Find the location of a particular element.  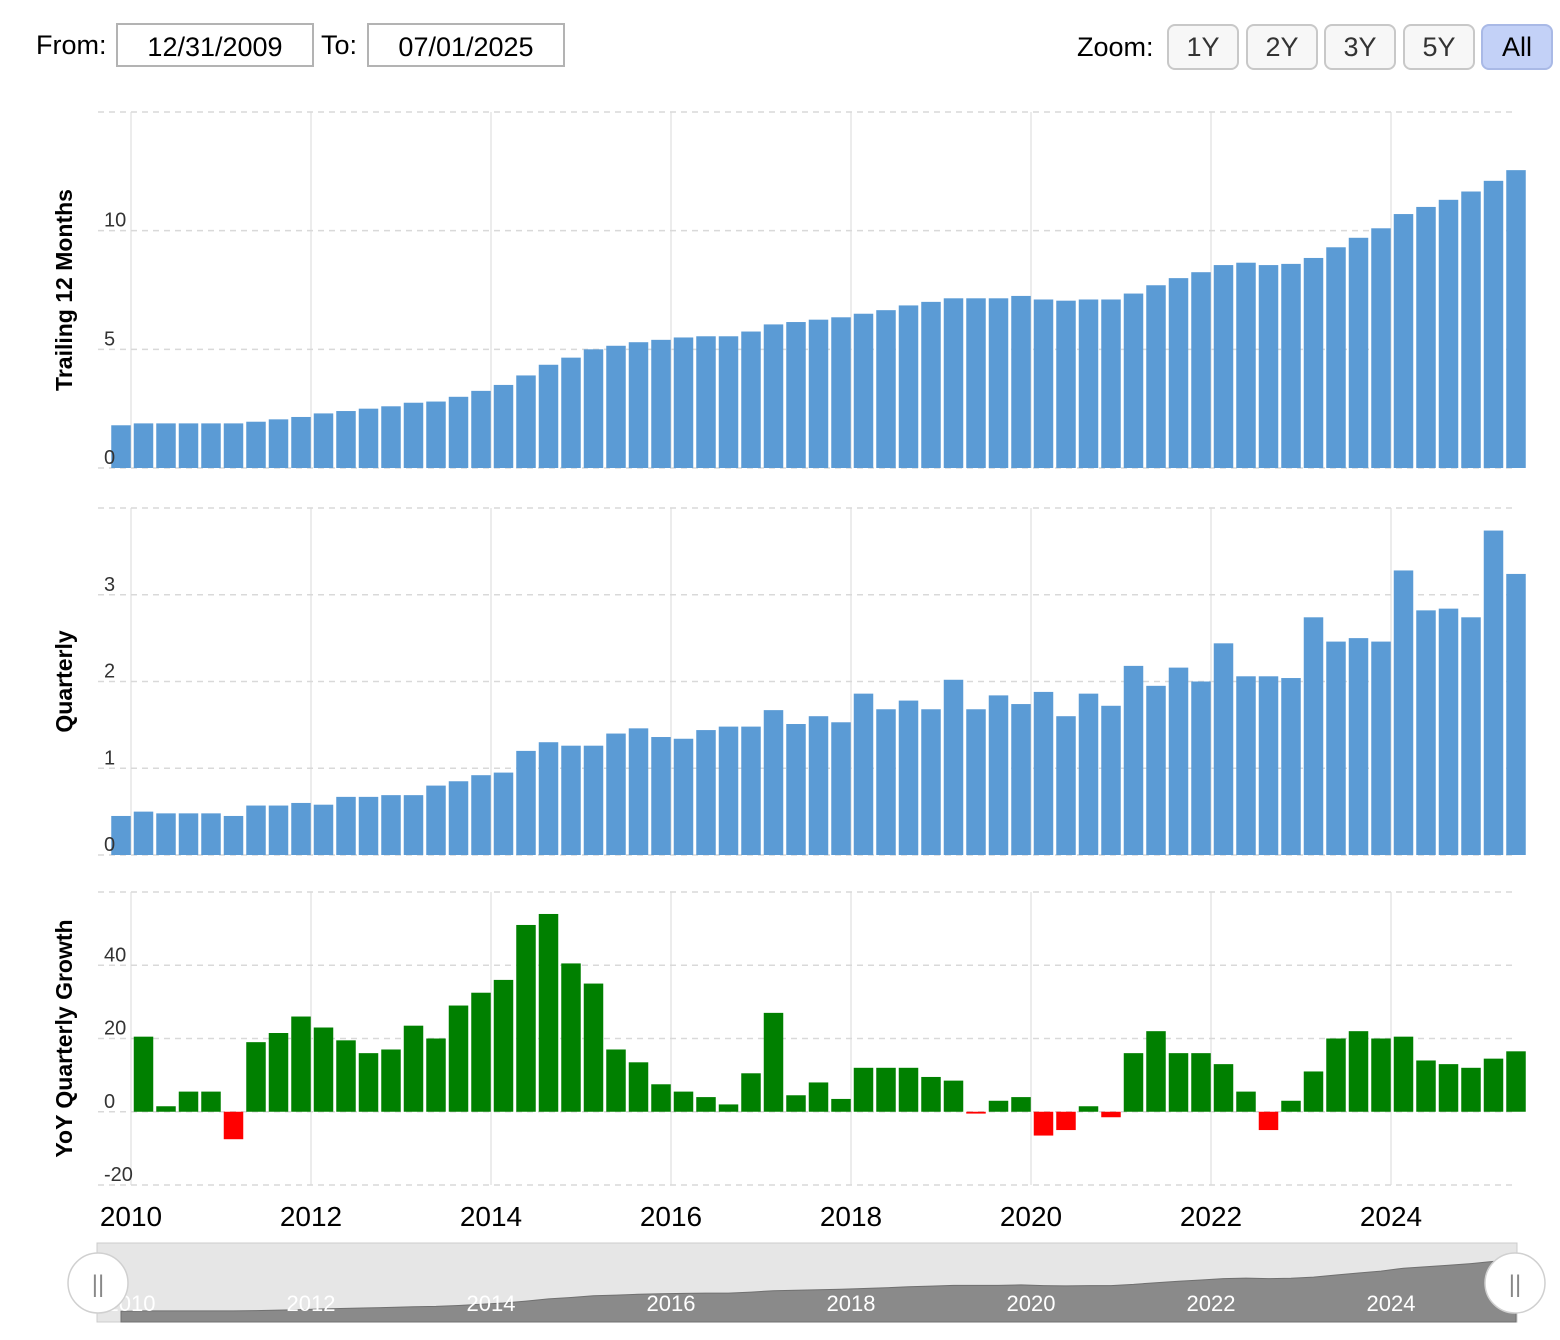

handle-circle is located at coordinates (1515, 1283).